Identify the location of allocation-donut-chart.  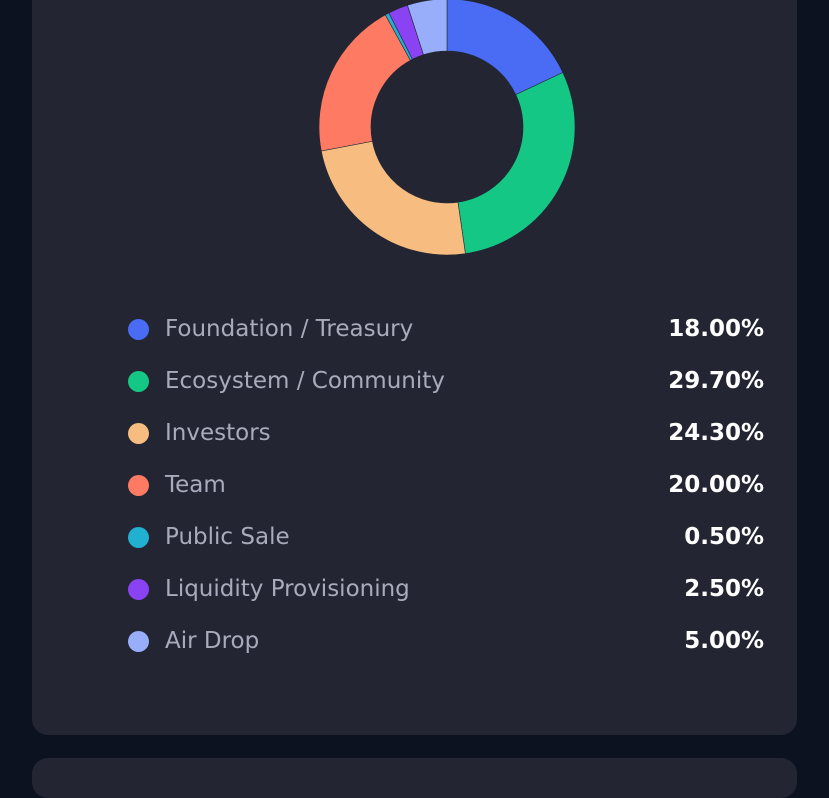
(447, 128).